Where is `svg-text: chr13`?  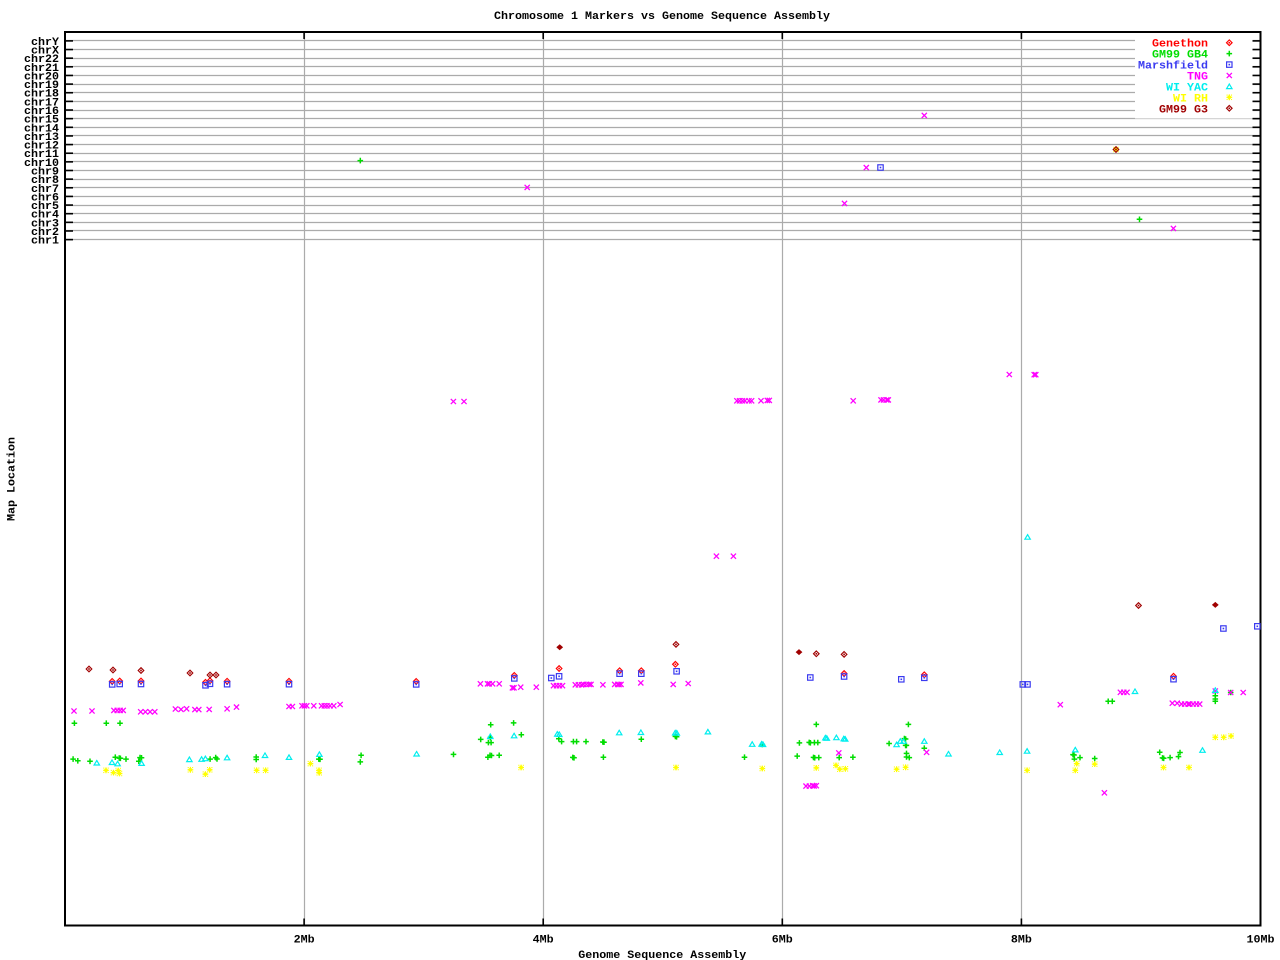
svg-text: chr13 is located at coordinates (41, 138).